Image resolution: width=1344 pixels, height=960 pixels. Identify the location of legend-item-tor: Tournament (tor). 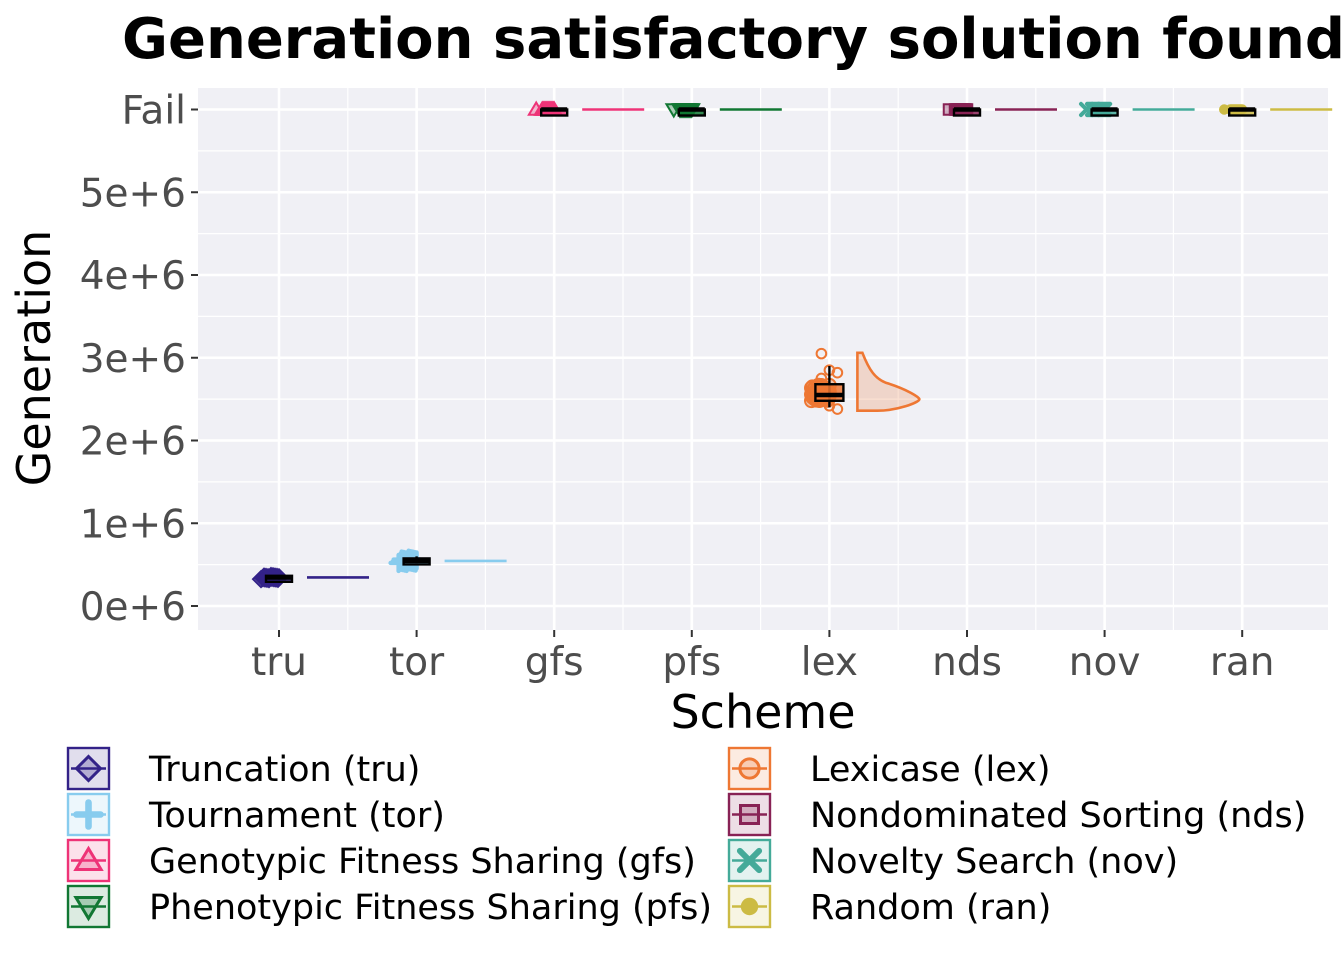
(255, 814).